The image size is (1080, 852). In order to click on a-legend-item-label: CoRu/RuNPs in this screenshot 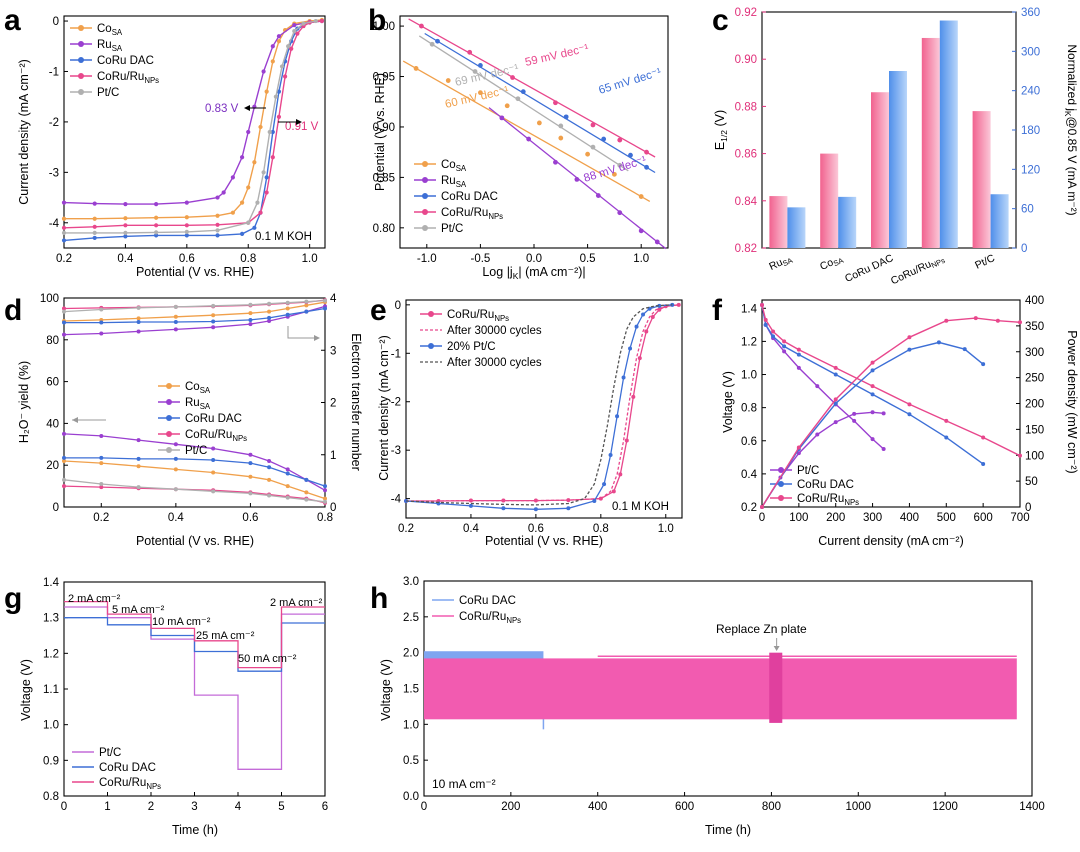, I will do `click(128, 78)`.